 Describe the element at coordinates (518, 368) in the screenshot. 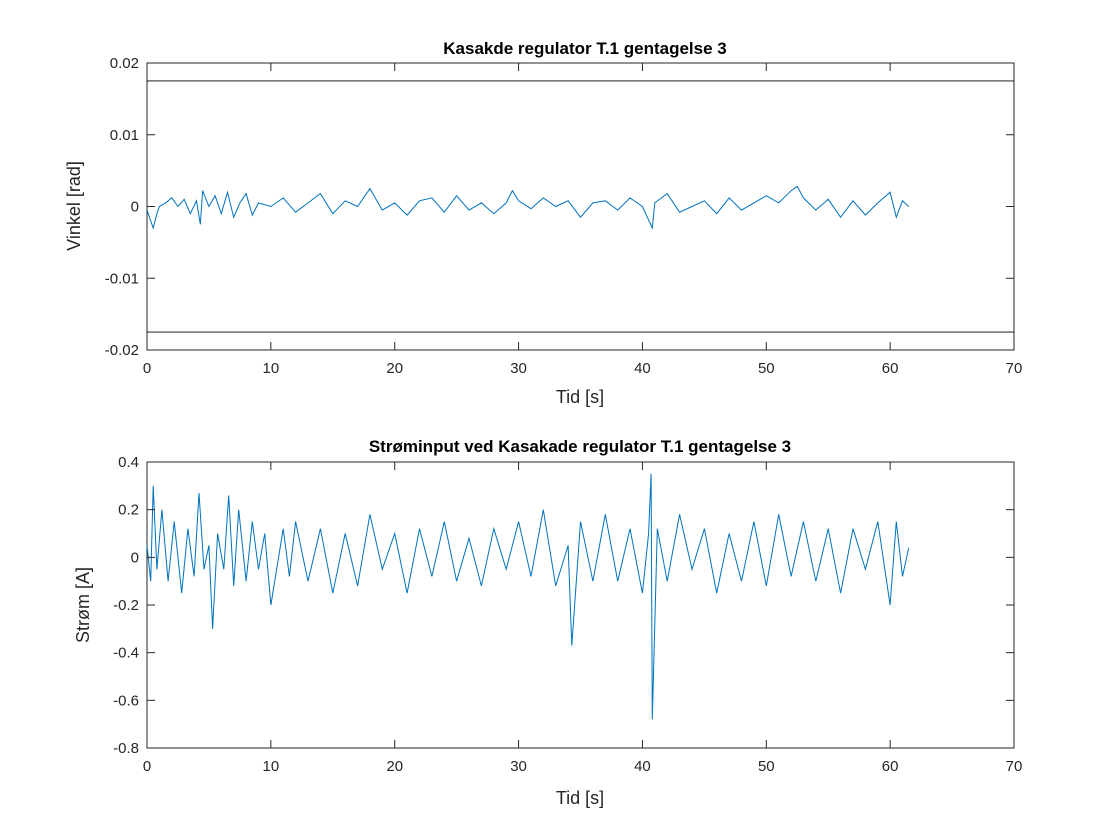

I see `angle-x-tick-label: 30` at that location.